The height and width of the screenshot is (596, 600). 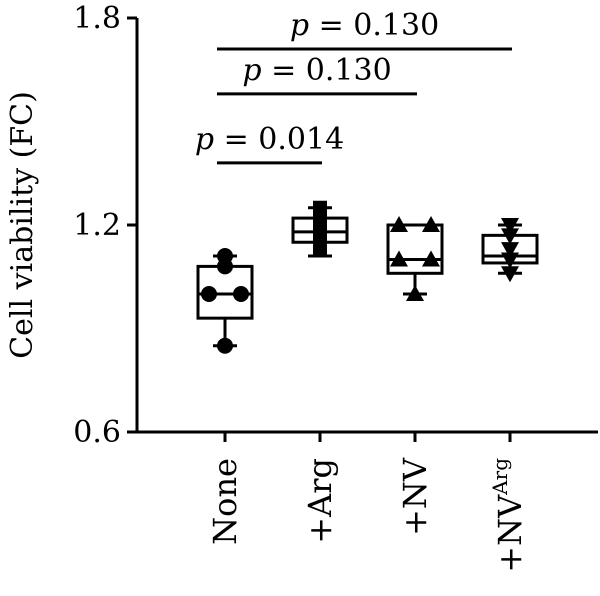 What do you see at coordinates (316, 70) in the screenshot?
I see `comparison-label-1: p = 0.130` at bounding box center [316, 70].